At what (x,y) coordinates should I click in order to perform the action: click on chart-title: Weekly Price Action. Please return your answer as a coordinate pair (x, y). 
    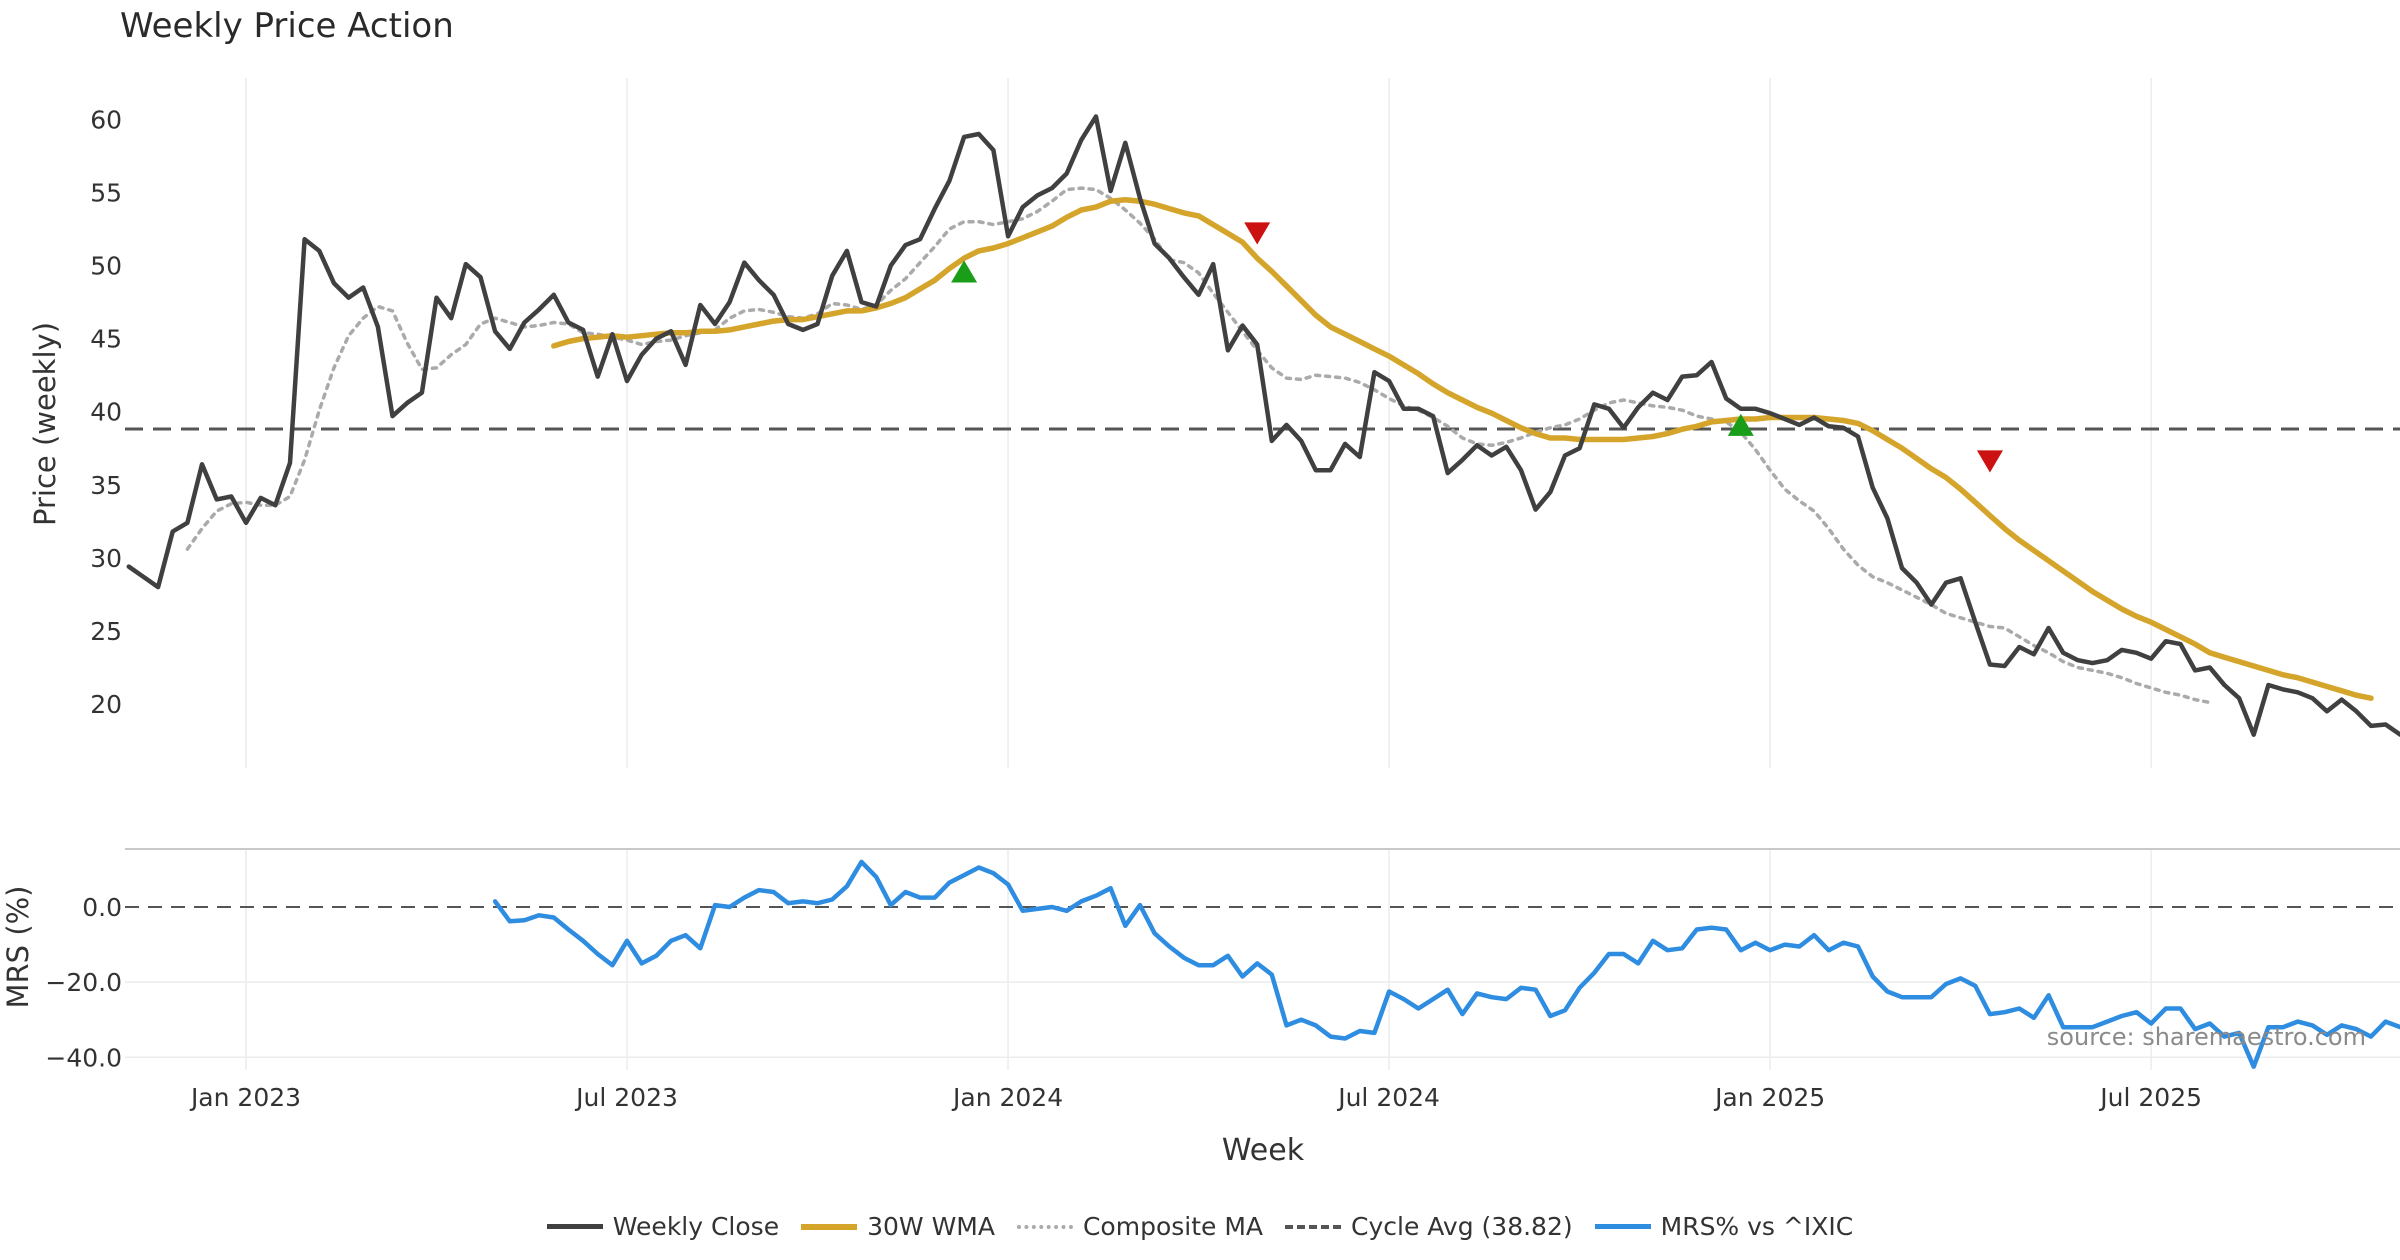
    Looking at the image, I should click on (287, 26).